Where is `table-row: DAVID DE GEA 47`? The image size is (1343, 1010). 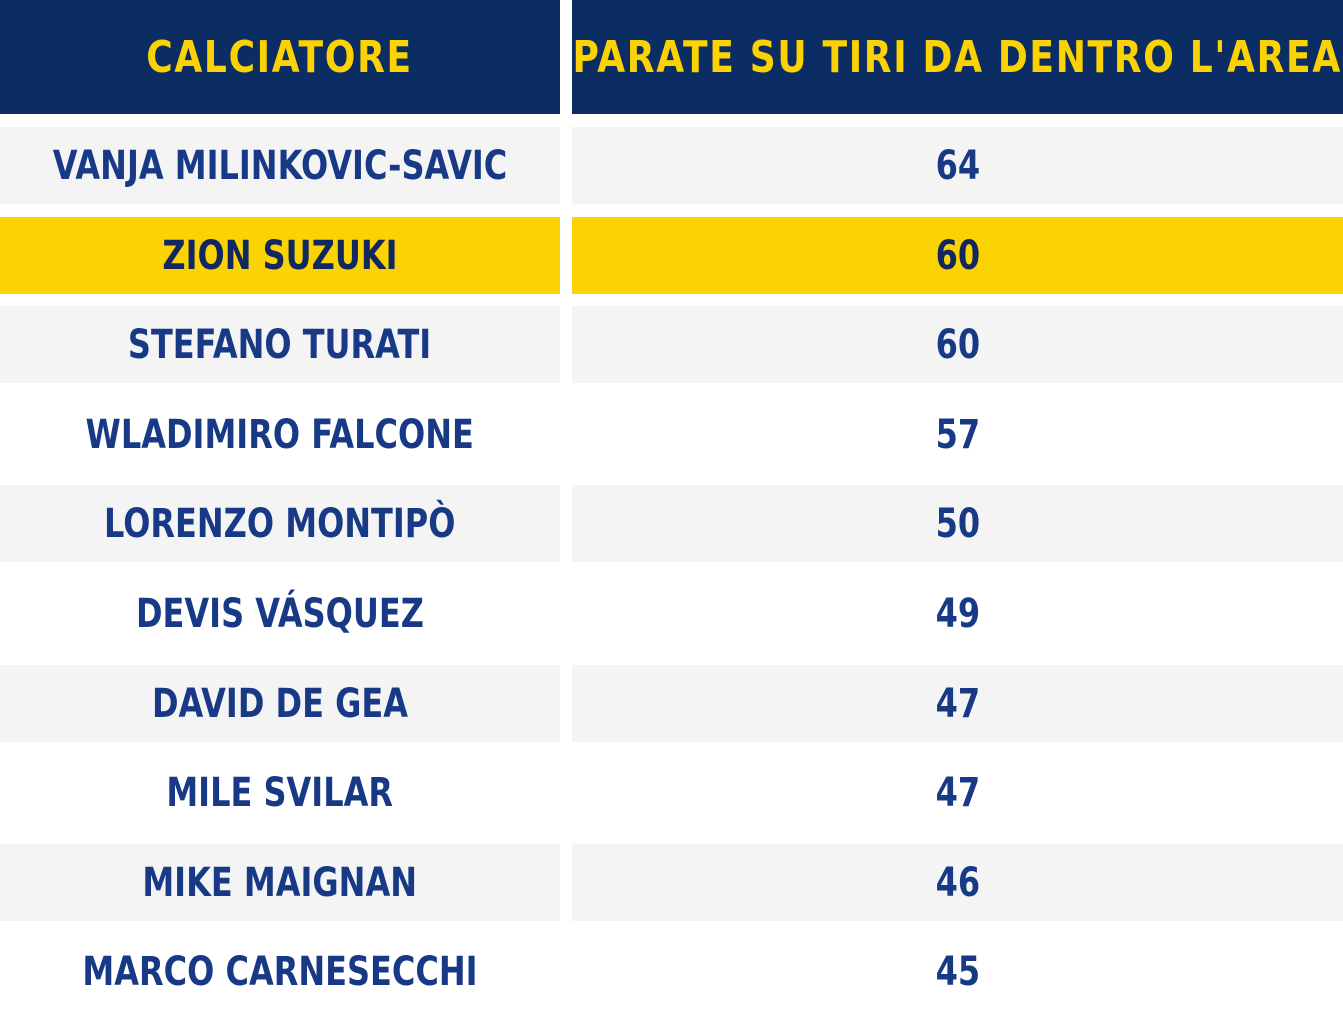
table-row: DAVID DE GEA 47 is located at coordinates (671, 703).